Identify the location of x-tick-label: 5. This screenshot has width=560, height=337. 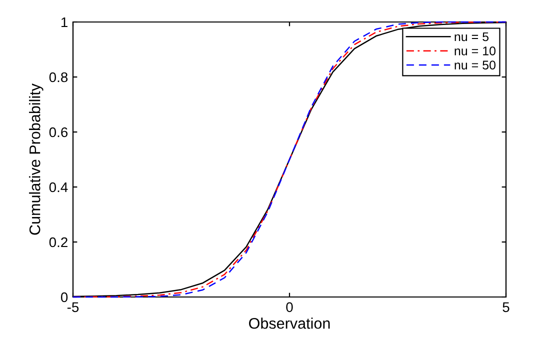
(506, 307).